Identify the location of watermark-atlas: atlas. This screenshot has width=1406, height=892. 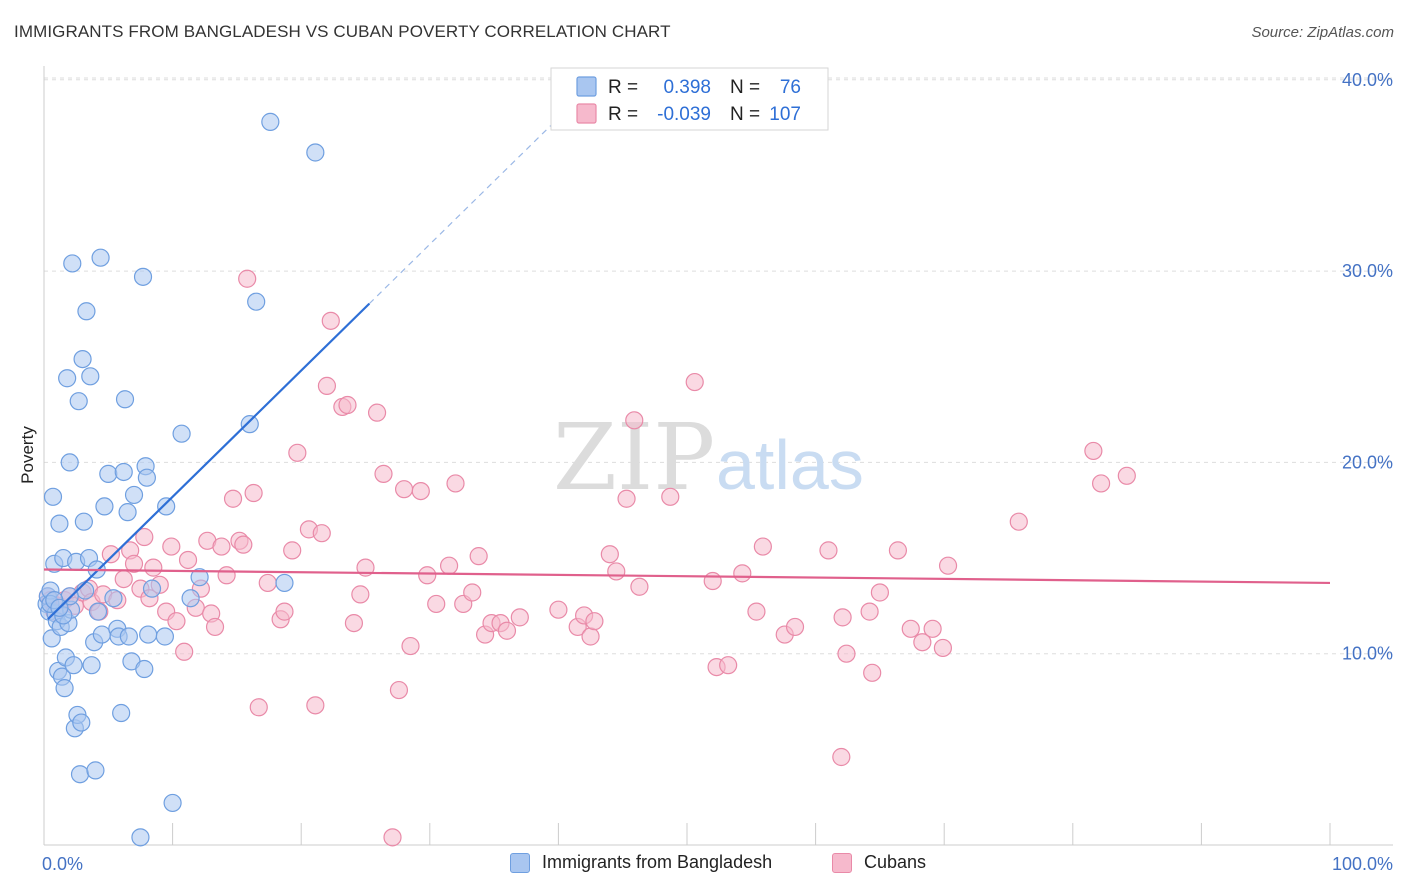
(790, 465).